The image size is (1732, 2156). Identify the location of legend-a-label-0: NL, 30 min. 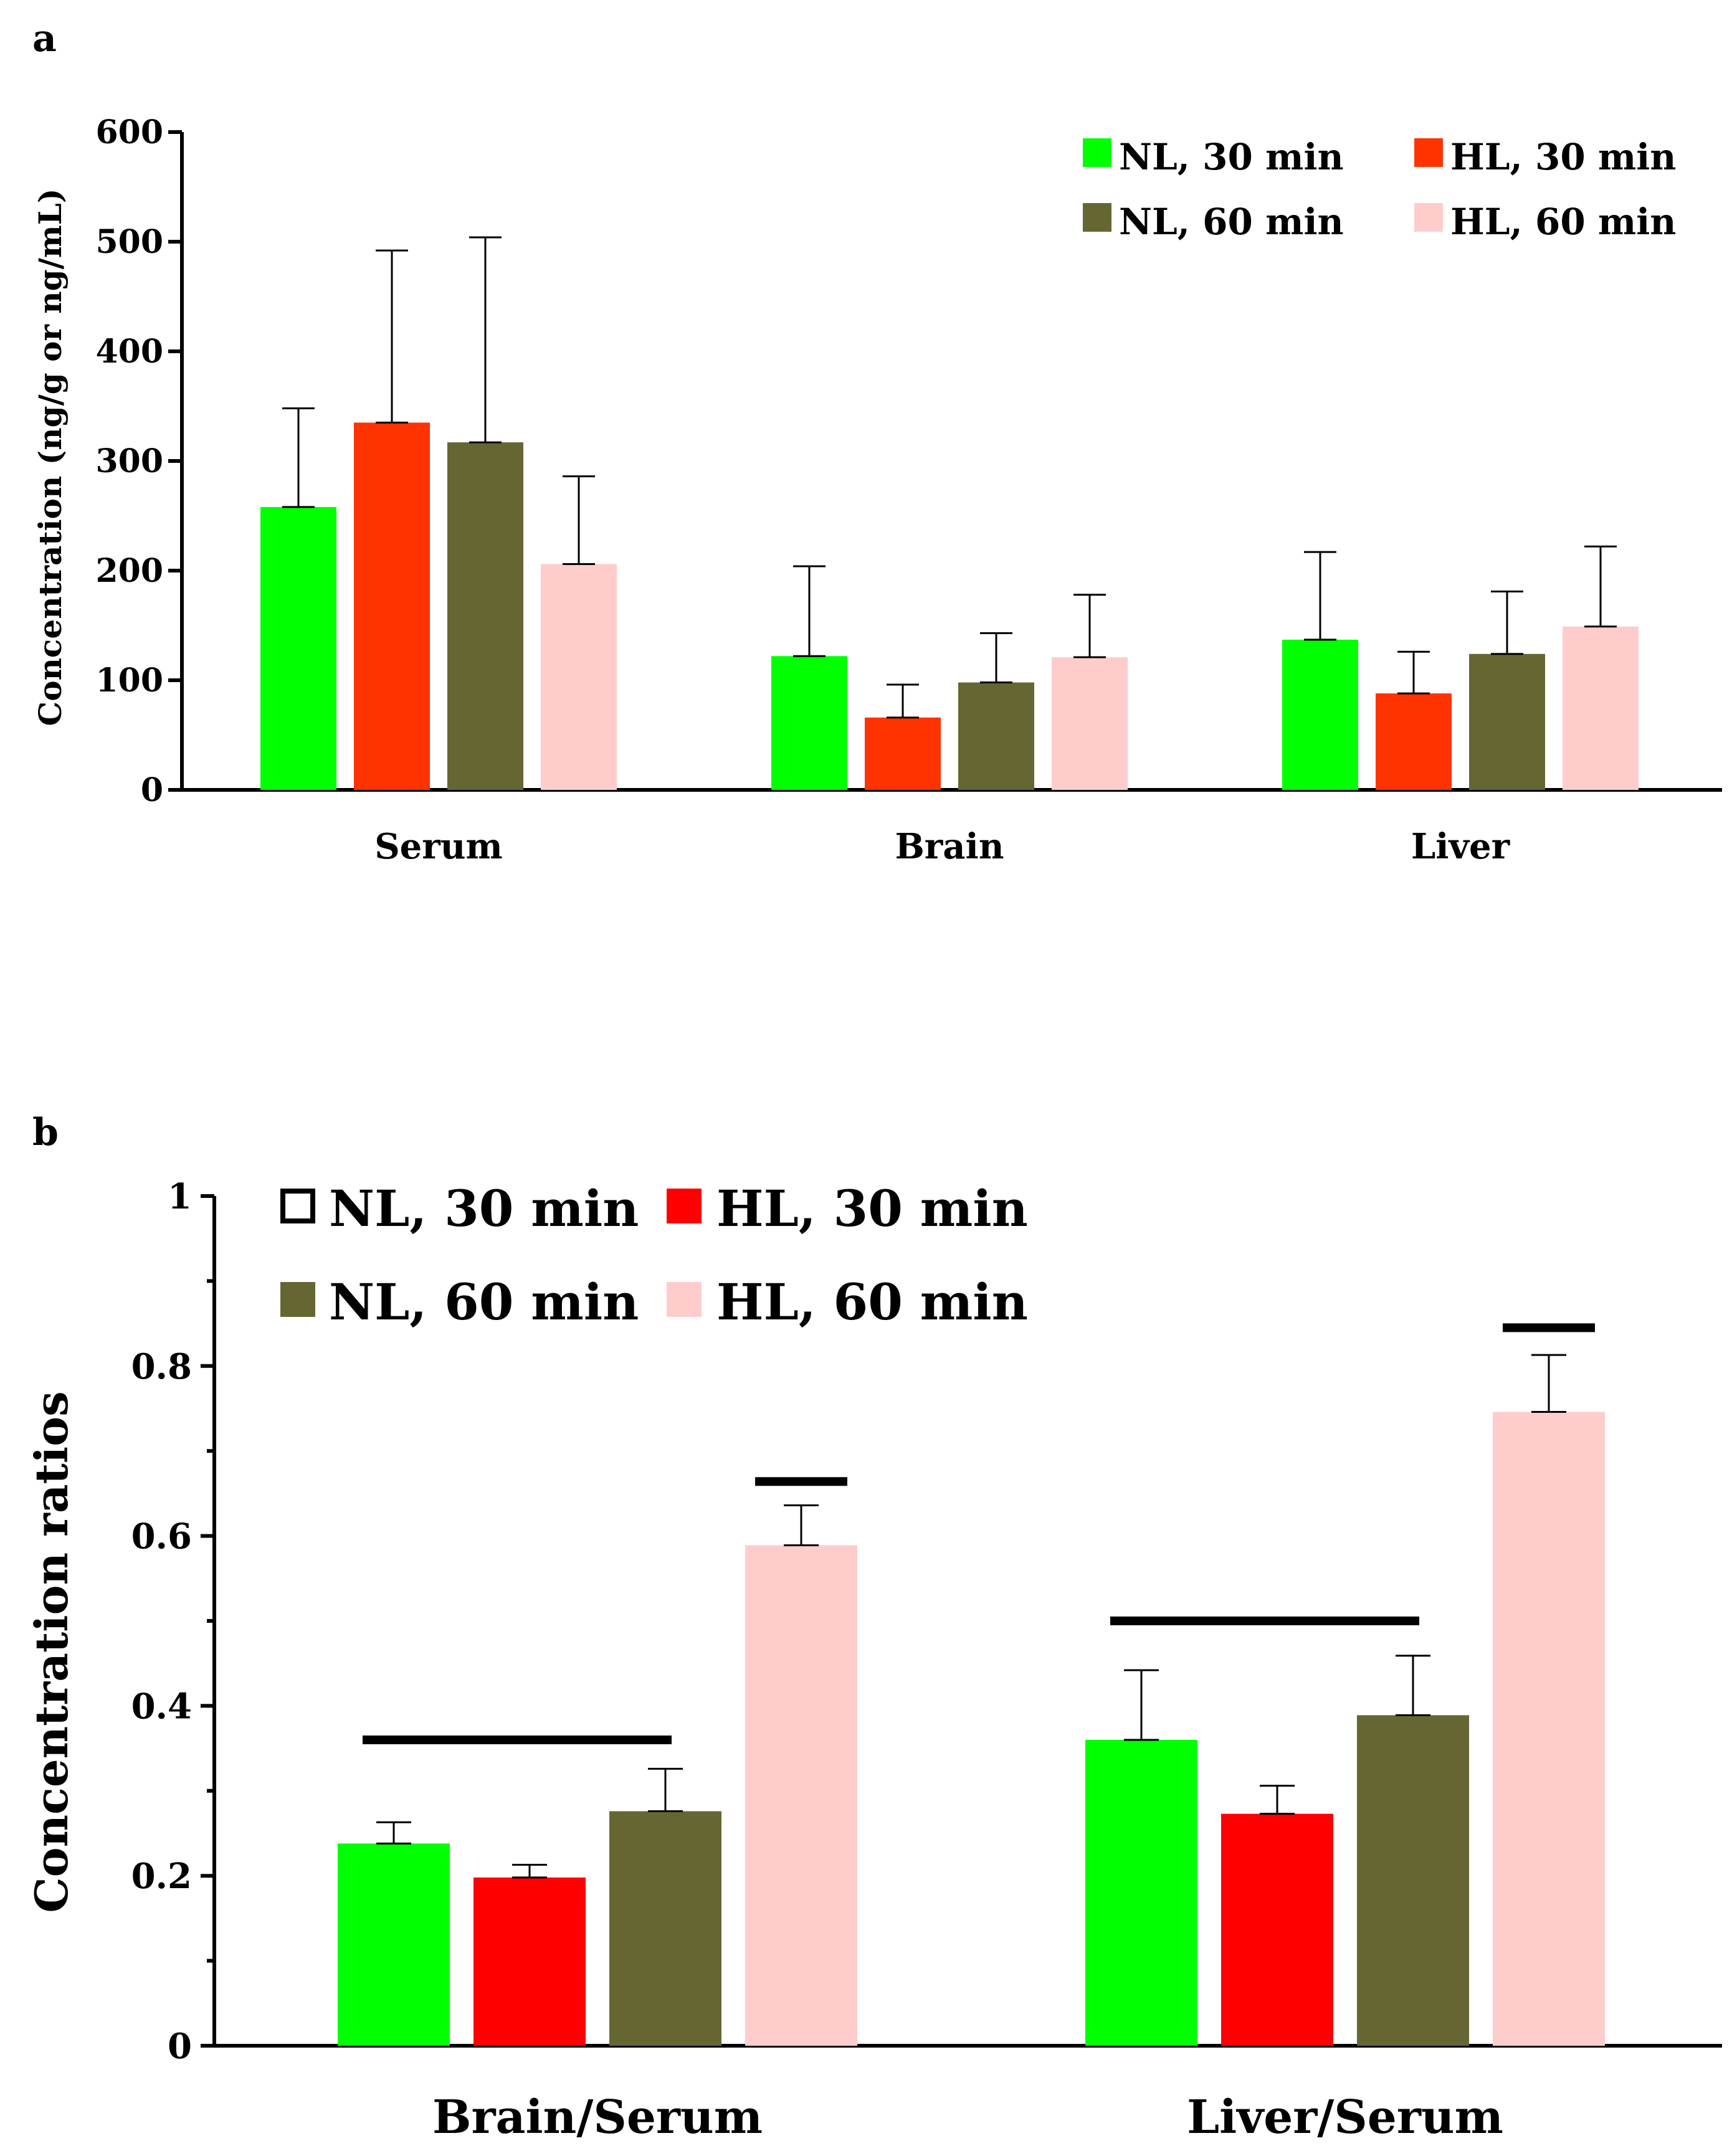
(1231, 157).